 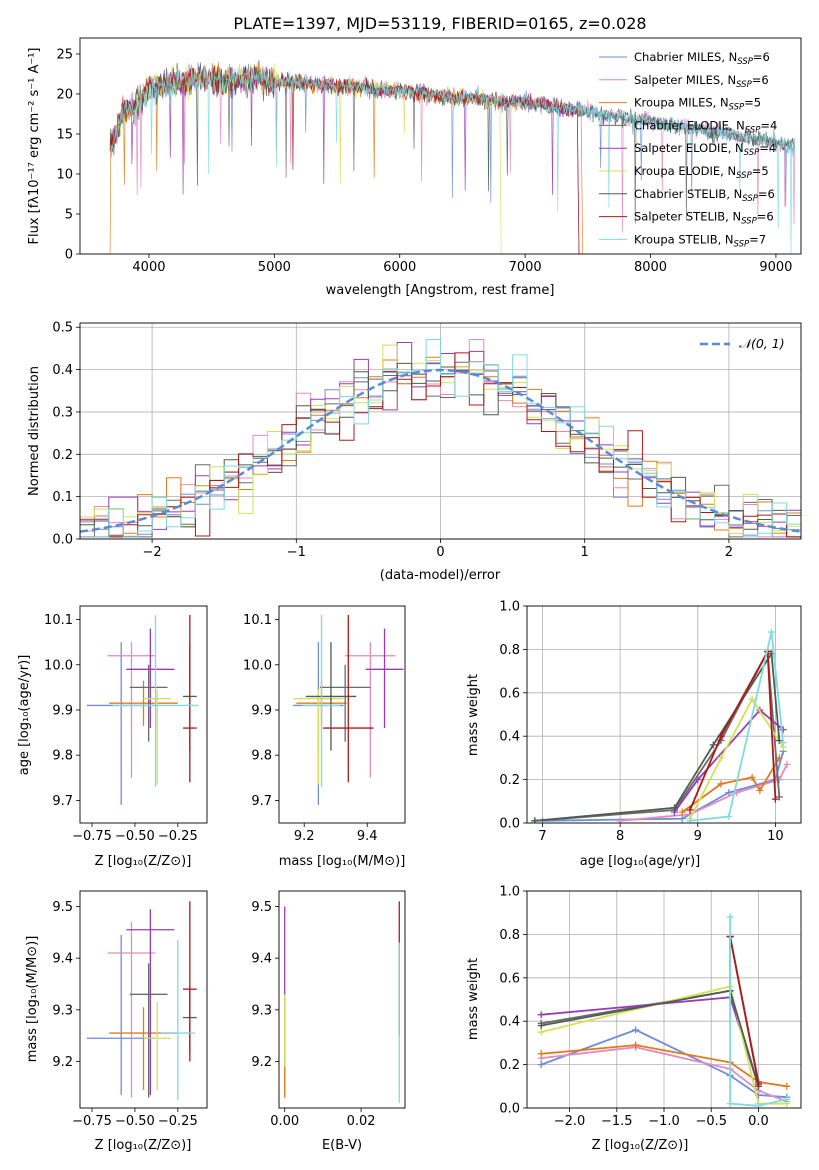 I want to click on y-tick-label: 1.0, so click(x=509, y=607).